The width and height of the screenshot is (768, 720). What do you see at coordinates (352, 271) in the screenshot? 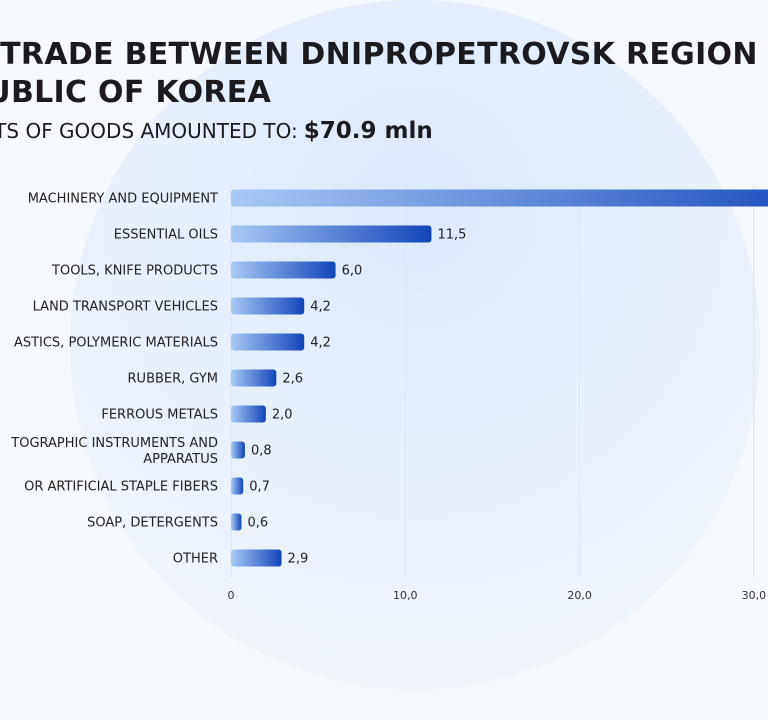
I see `data-label: 6,0` at bounding box center [352, 271].